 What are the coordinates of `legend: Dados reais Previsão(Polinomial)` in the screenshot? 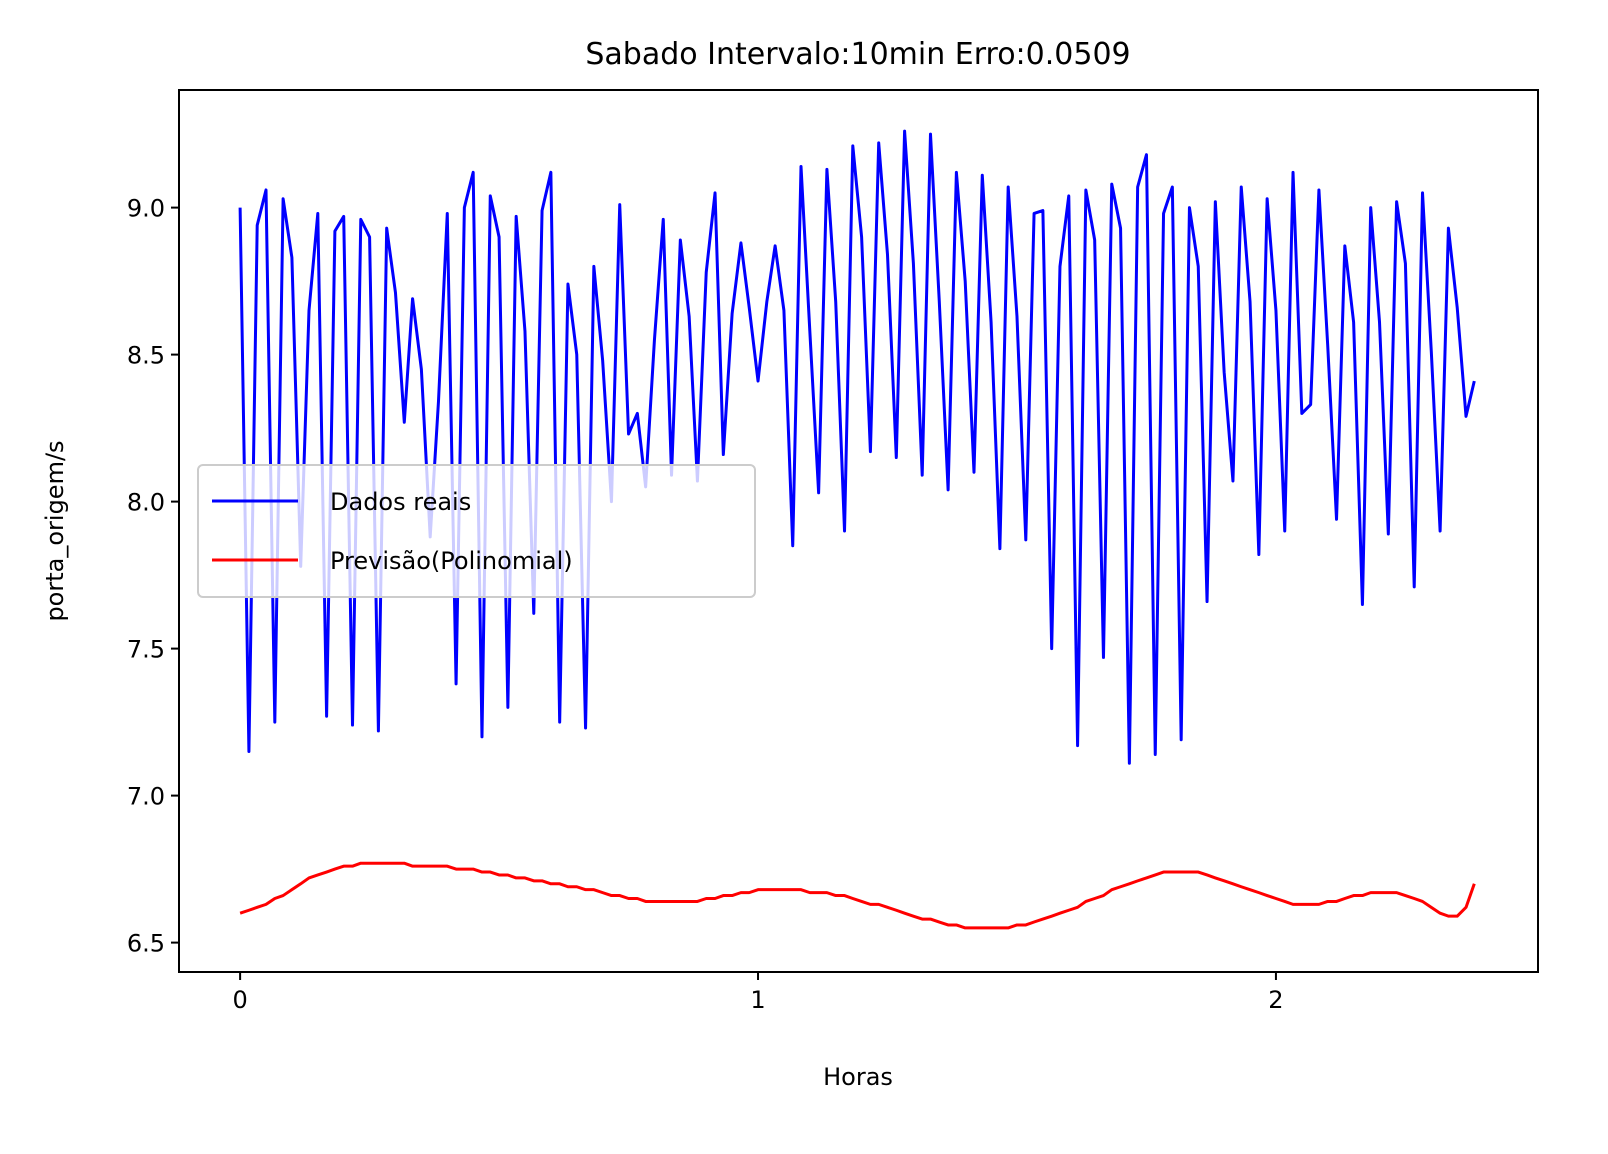 It's located at (476, 531).